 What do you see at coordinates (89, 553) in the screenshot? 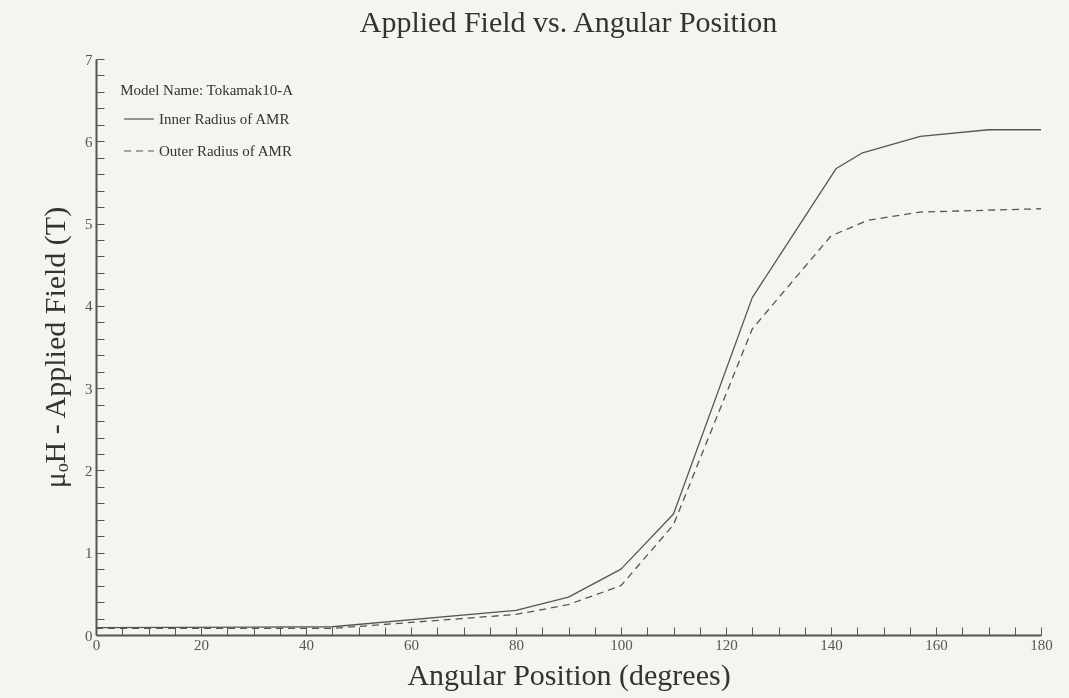
I see `y-tick-label: 1` at bounding box center [89, 553].